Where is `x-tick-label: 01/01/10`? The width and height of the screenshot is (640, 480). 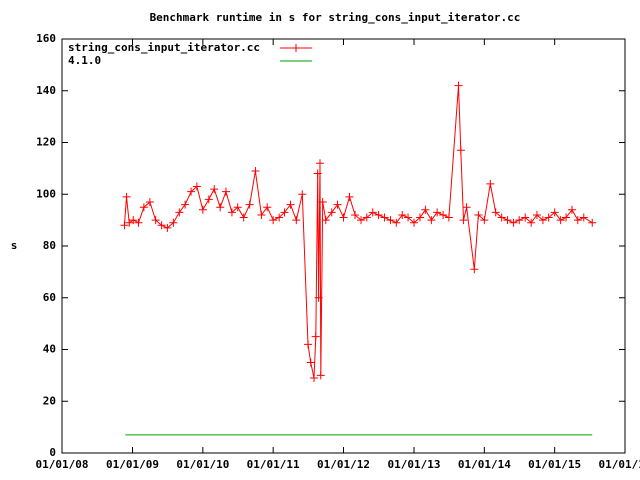 x-tick-label: 01/01/10 is located at coordinates (202, 464).